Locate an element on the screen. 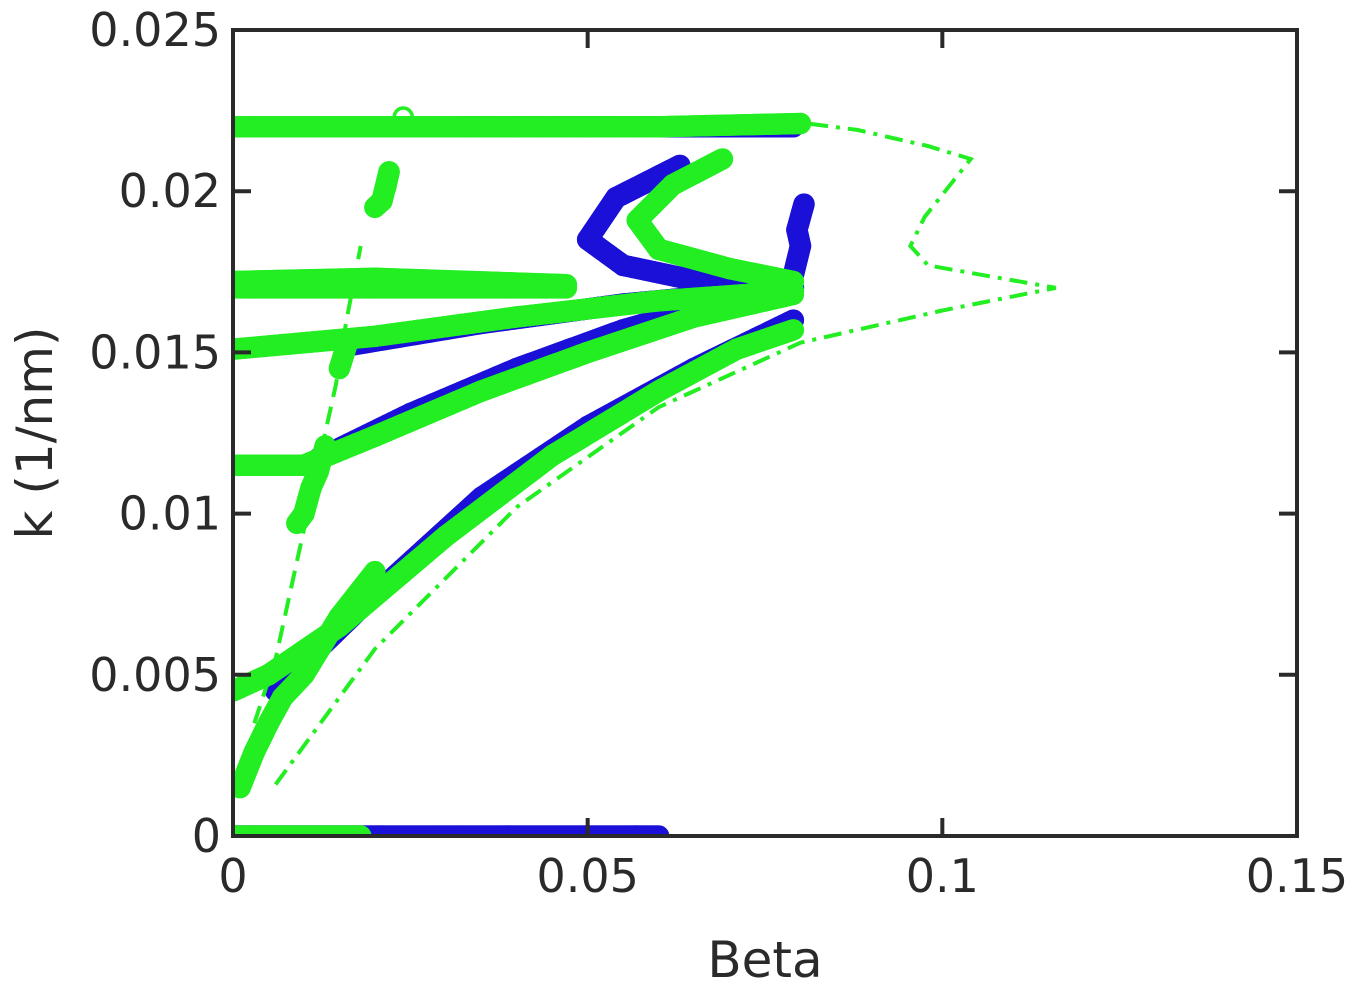  series-4-dashed-line is located at coordinates (307, 484).